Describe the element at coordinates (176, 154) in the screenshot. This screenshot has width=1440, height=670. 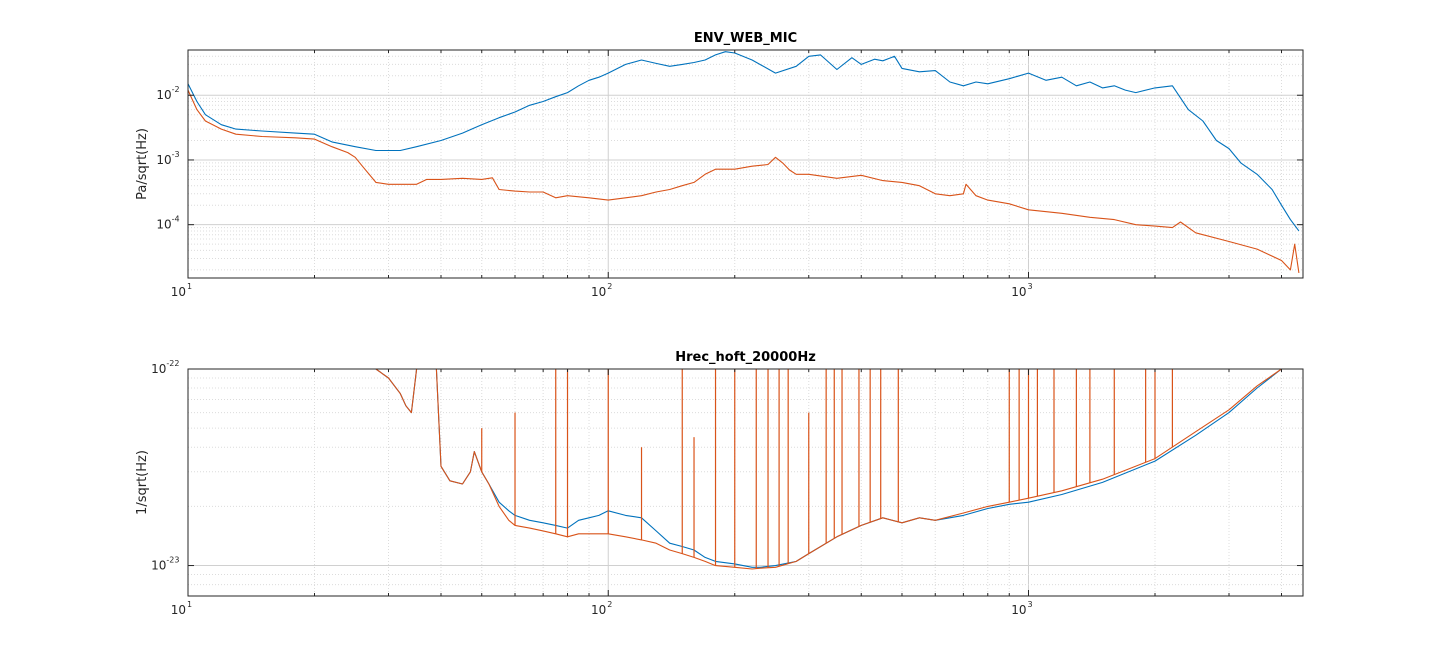
I see `y-tick-exponent: -3` at that location.